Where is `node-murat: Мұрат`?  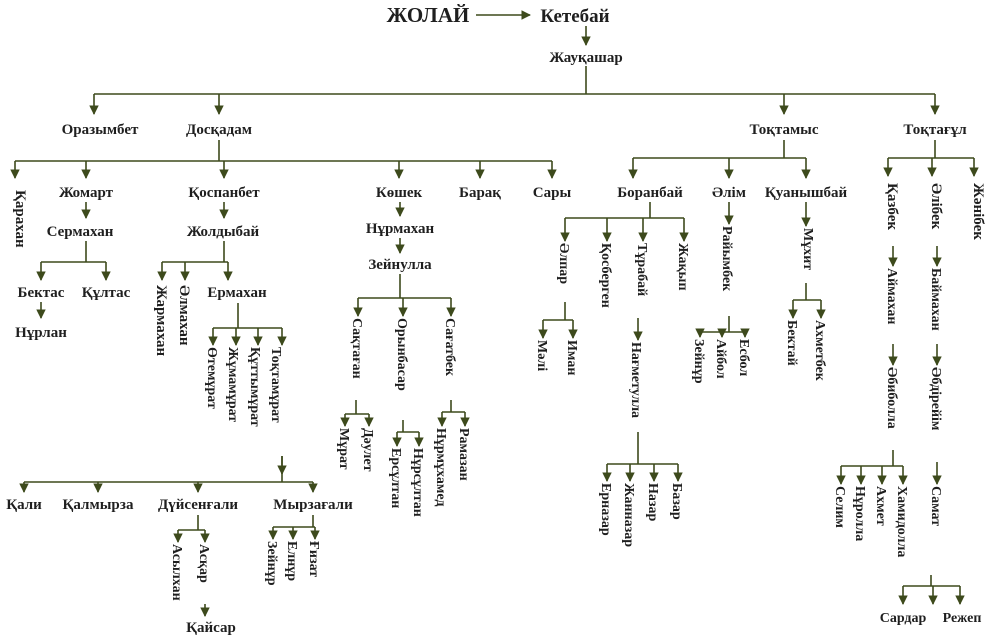 node-murat: Мұрат is located at coordinates (343, 449).